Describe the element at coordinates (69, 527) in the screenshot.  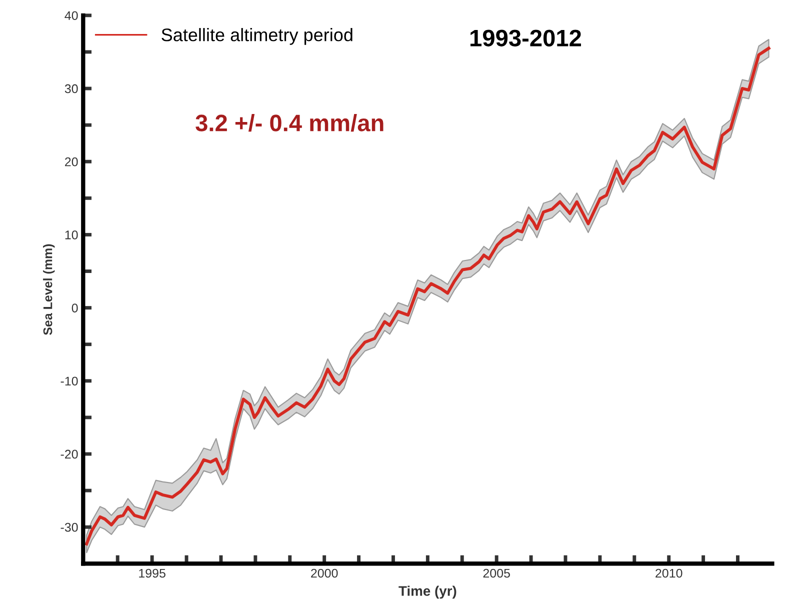
I see `y-tick-label: -30` at that location.